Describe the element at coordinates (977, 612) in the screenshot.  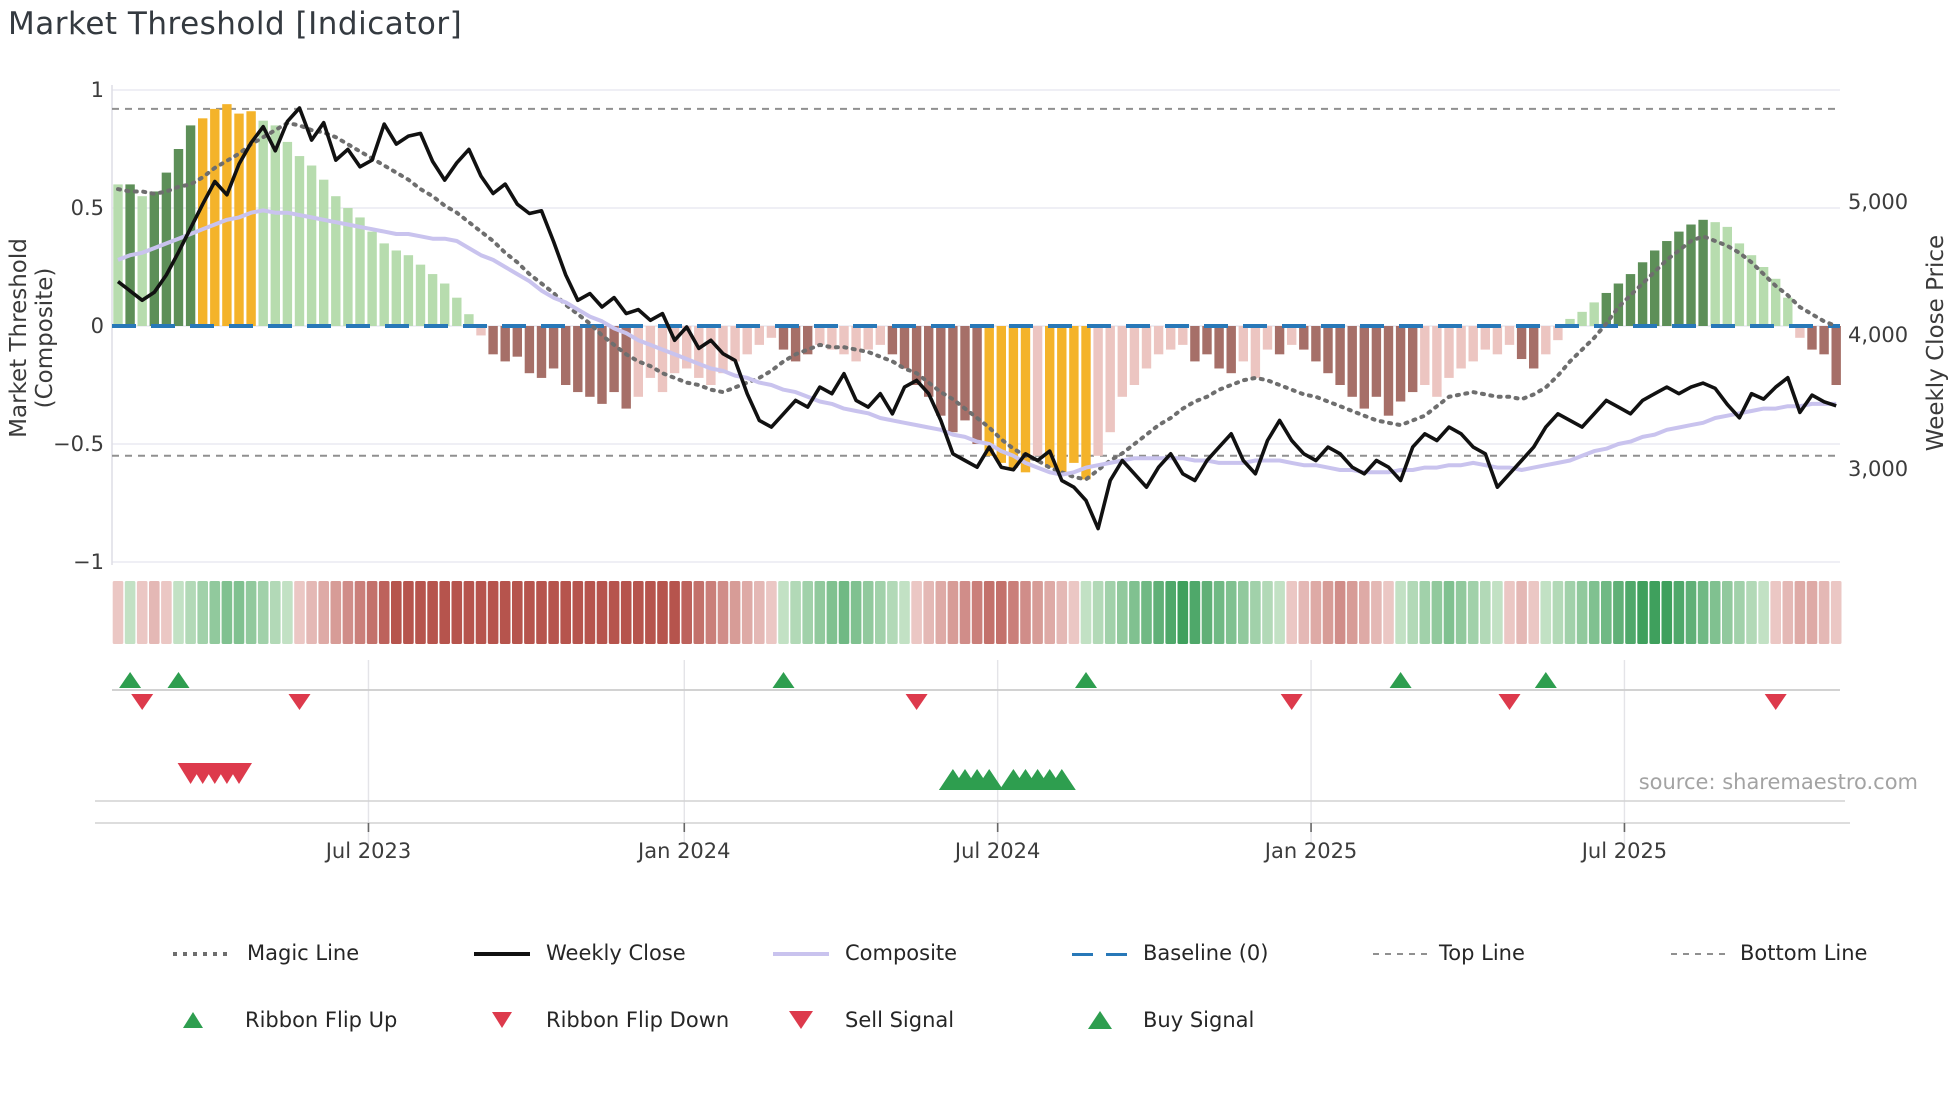
I see `ribbon-strip` at that location.